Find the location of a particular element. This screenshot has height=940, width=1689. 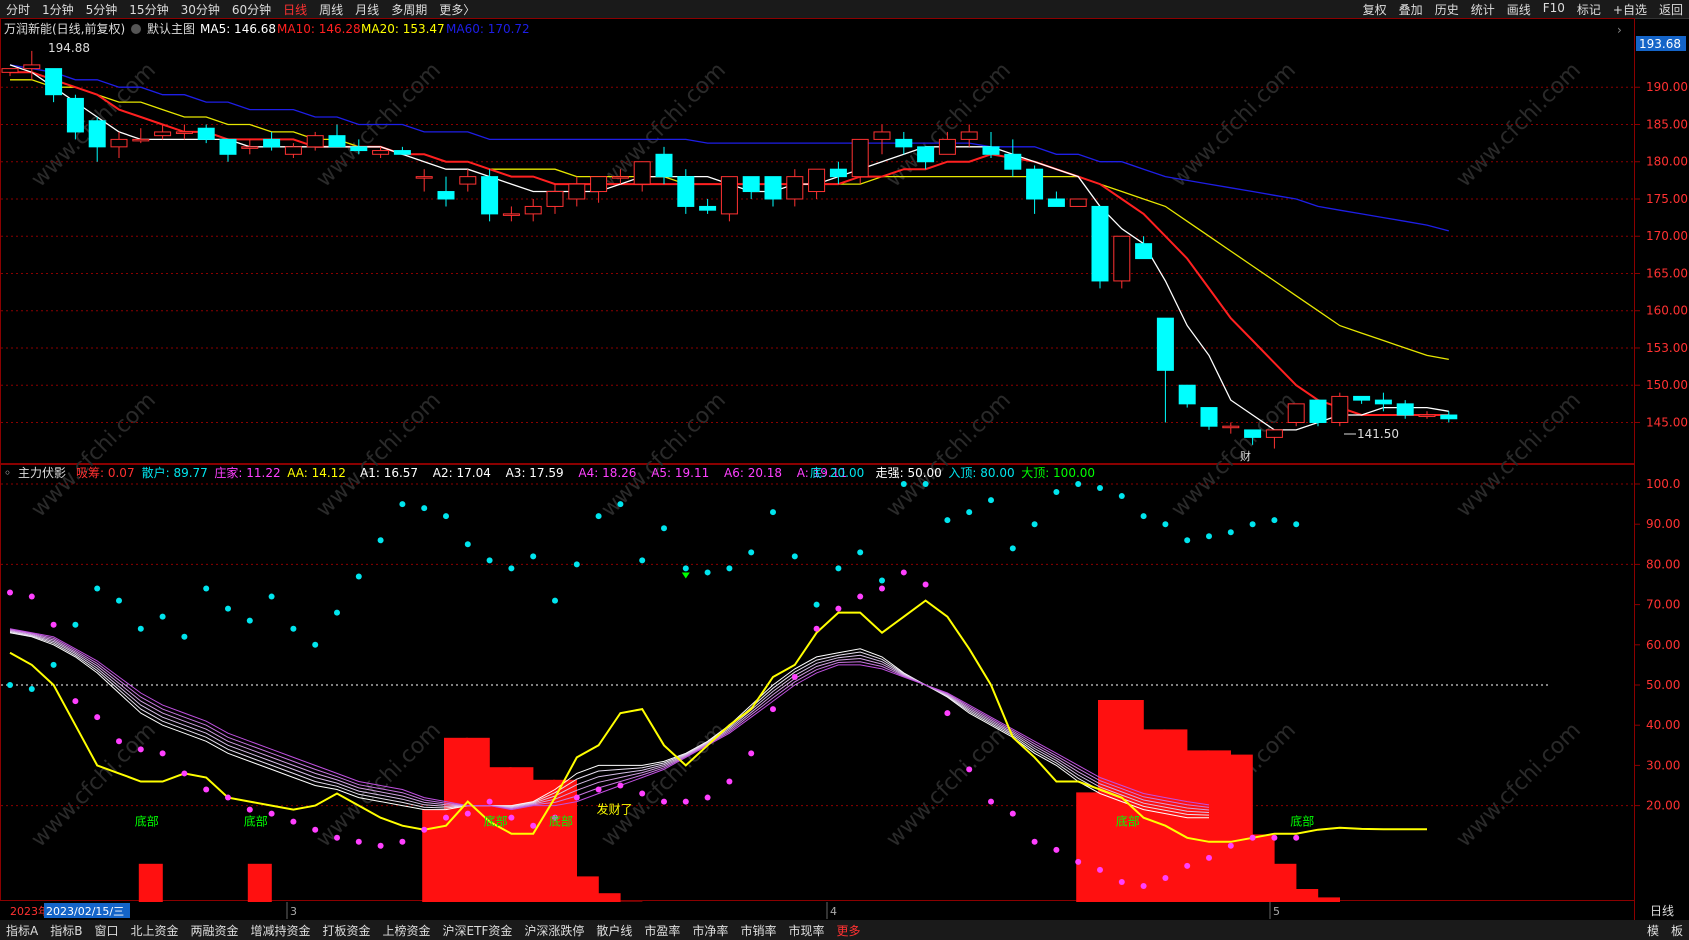

price-tick-label: 145.00 is located at coordinates (1667, 422).